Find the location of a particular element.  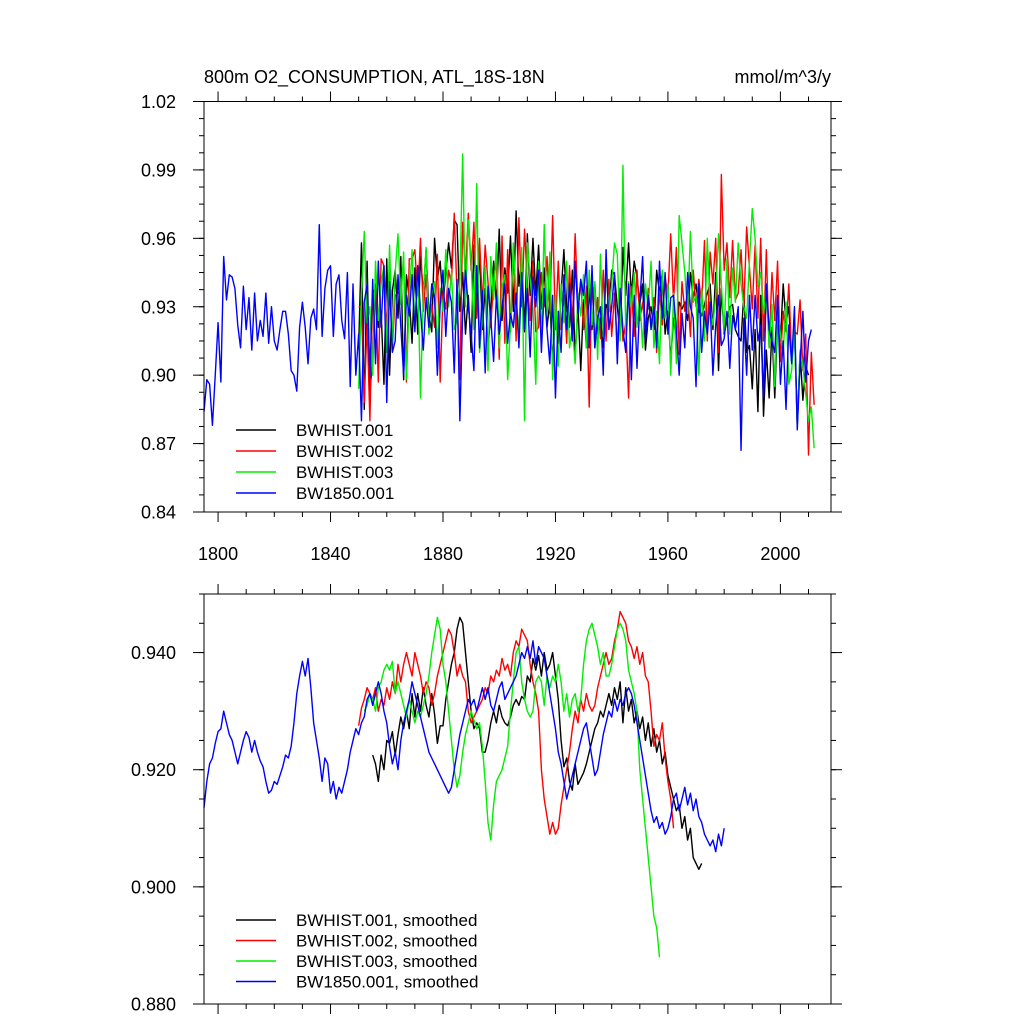

top-legend: BWHIST.001 BWHIST.002 BWHIST.003 BW1850.001 is located at coordinates (315, 462).